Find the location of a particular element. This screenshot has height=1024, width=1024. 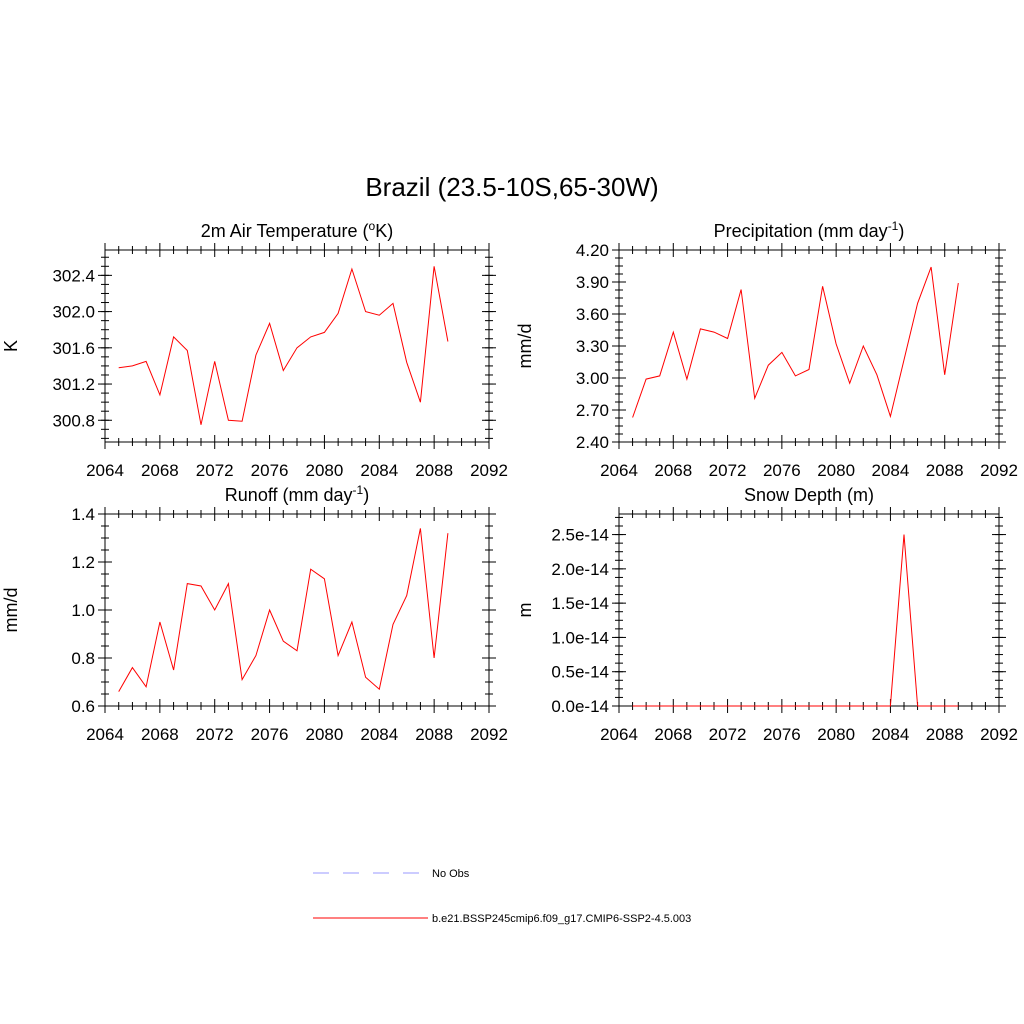

panel-title: Precipitation (mm day-1) is located at coordinates (809, 230).